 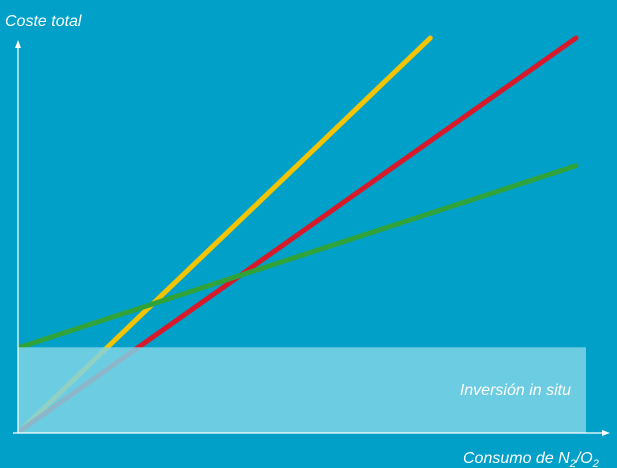 What do you see at coordinates (584, 458) in the screenshot?
I see `x-axis-label-mid: /O` at bounding box center [584, 458].